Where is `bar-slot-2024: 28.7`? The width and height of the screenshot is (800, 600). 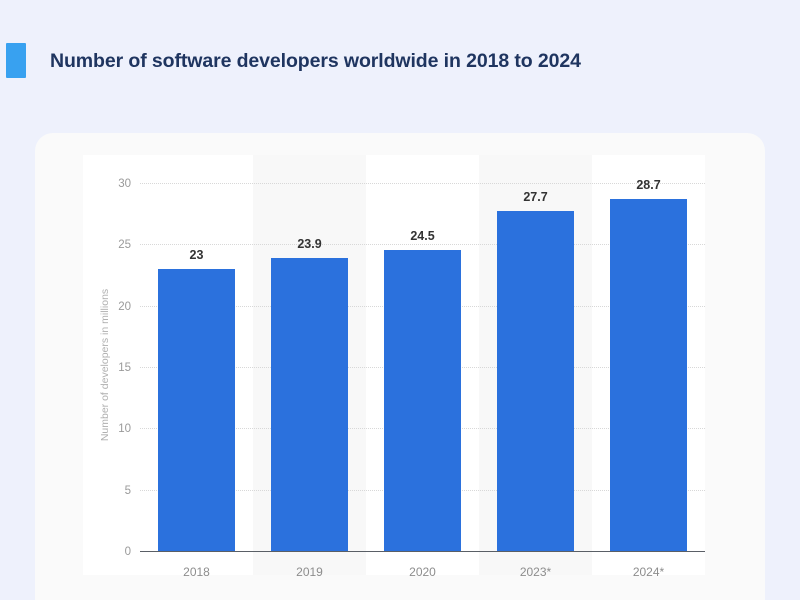 bar-slot-2024: 28.7 is located at coordinates (648, 364).